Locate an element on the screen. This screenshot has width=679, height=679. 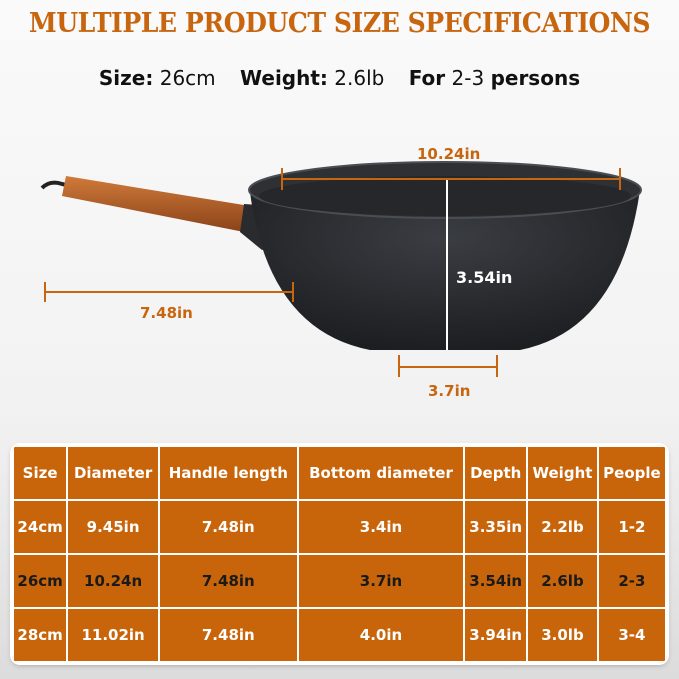
summary-line: Size: 26cm Weight: 2.6lb For 2-3 persons is located at coordinates (339, 78).